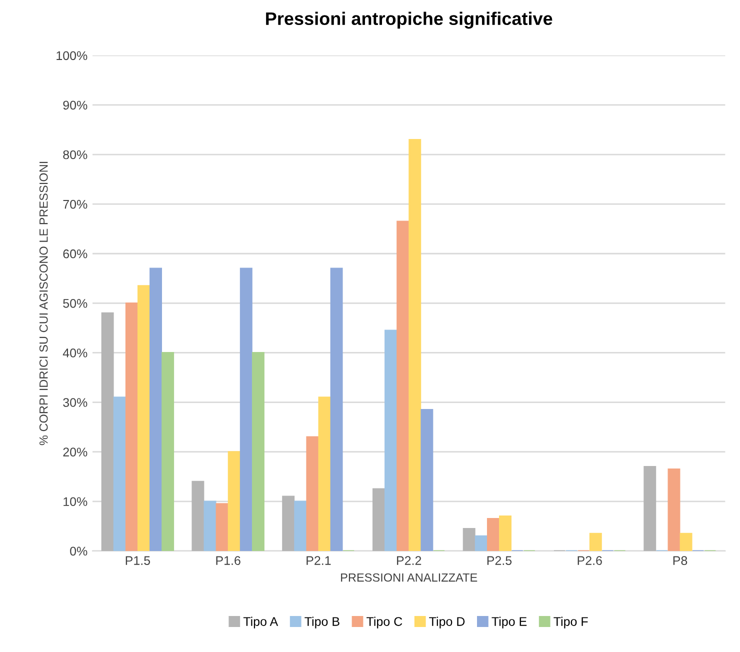 Image resolution: width=740 pixels, height=652 pixels. I want to click on x-tick-label: P8, so click(680, 560).